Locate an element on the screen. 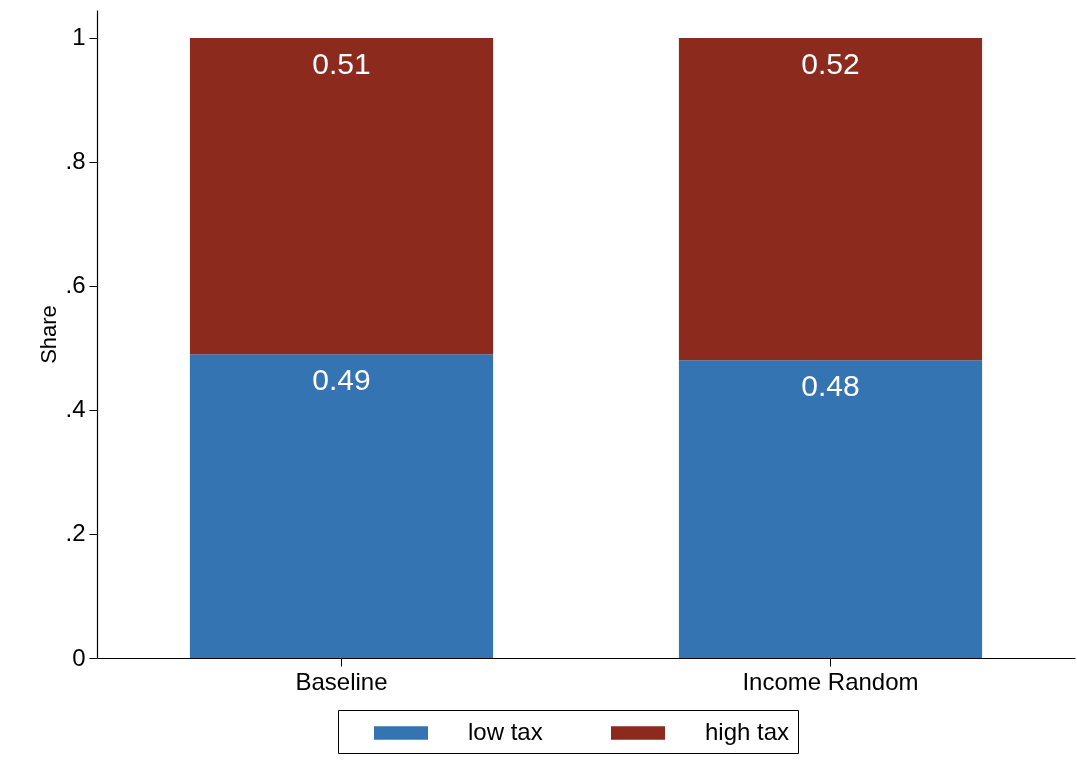  y-tick-label: .4 is located at coordinates (75, 409).